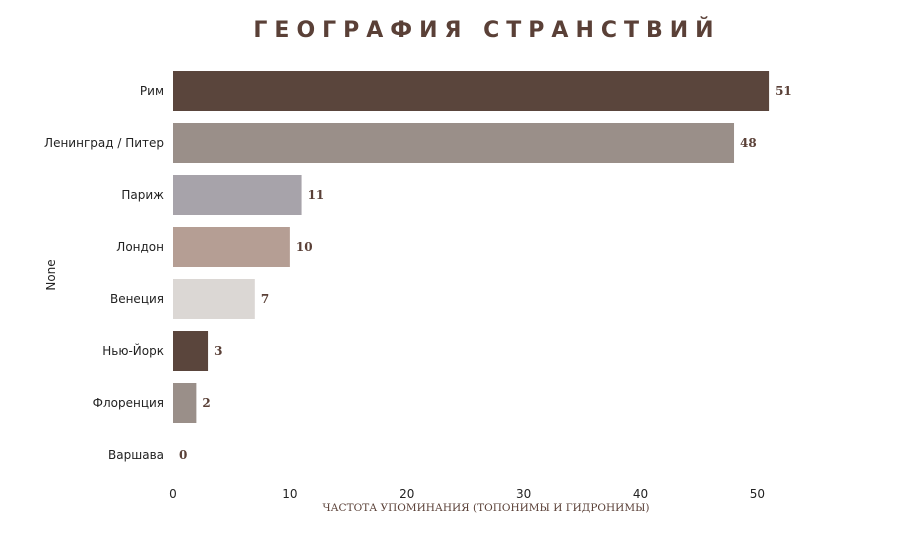 This screenshot has height=535, width=900. What do you see at coordinates (783, 91) in the screenshot?
I see `value-label: 51` at bounding box center [783, 91].